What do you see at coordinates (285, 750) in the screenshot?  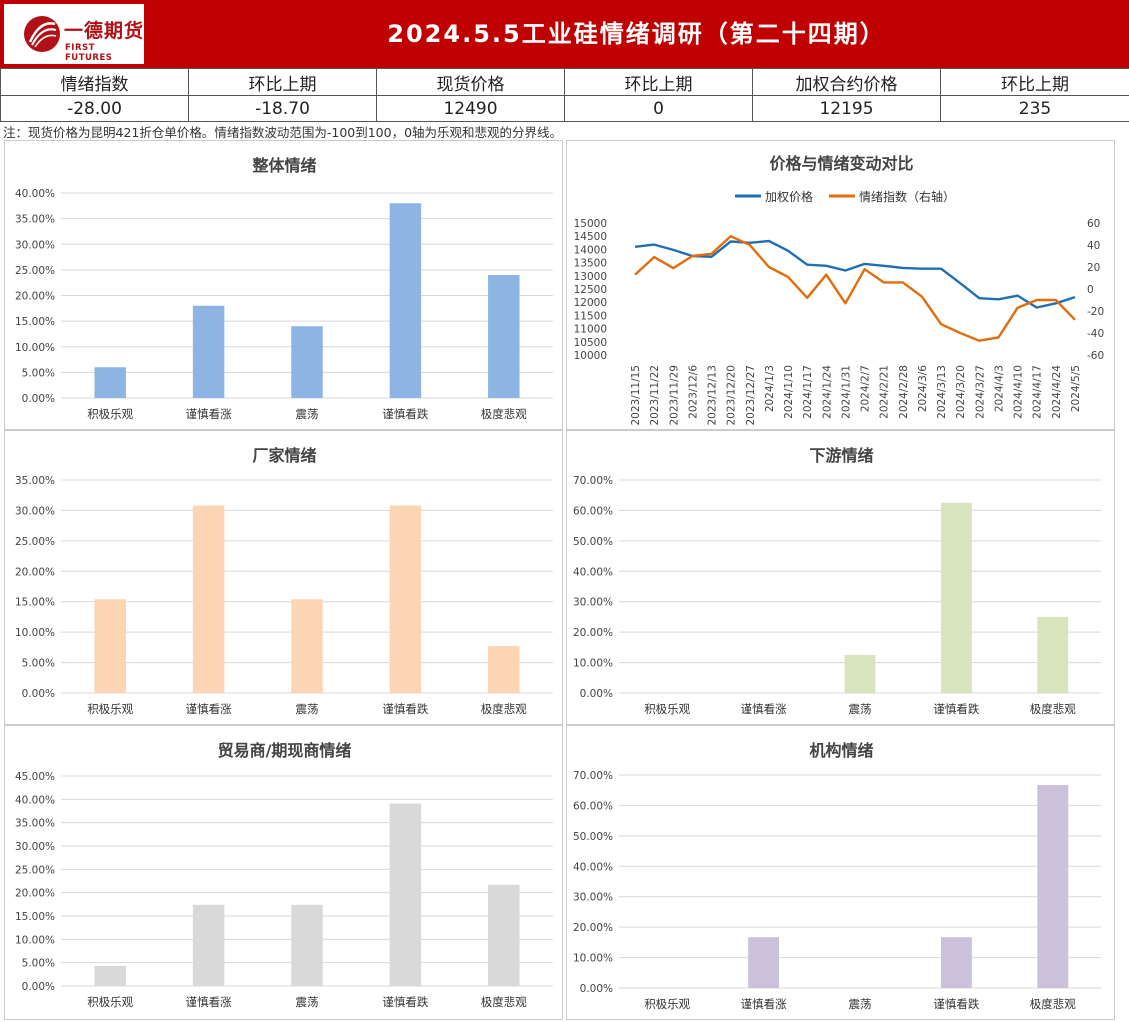 I see `chart-title: 贸易商/期现商情绪` at bounding box center [285, 750].